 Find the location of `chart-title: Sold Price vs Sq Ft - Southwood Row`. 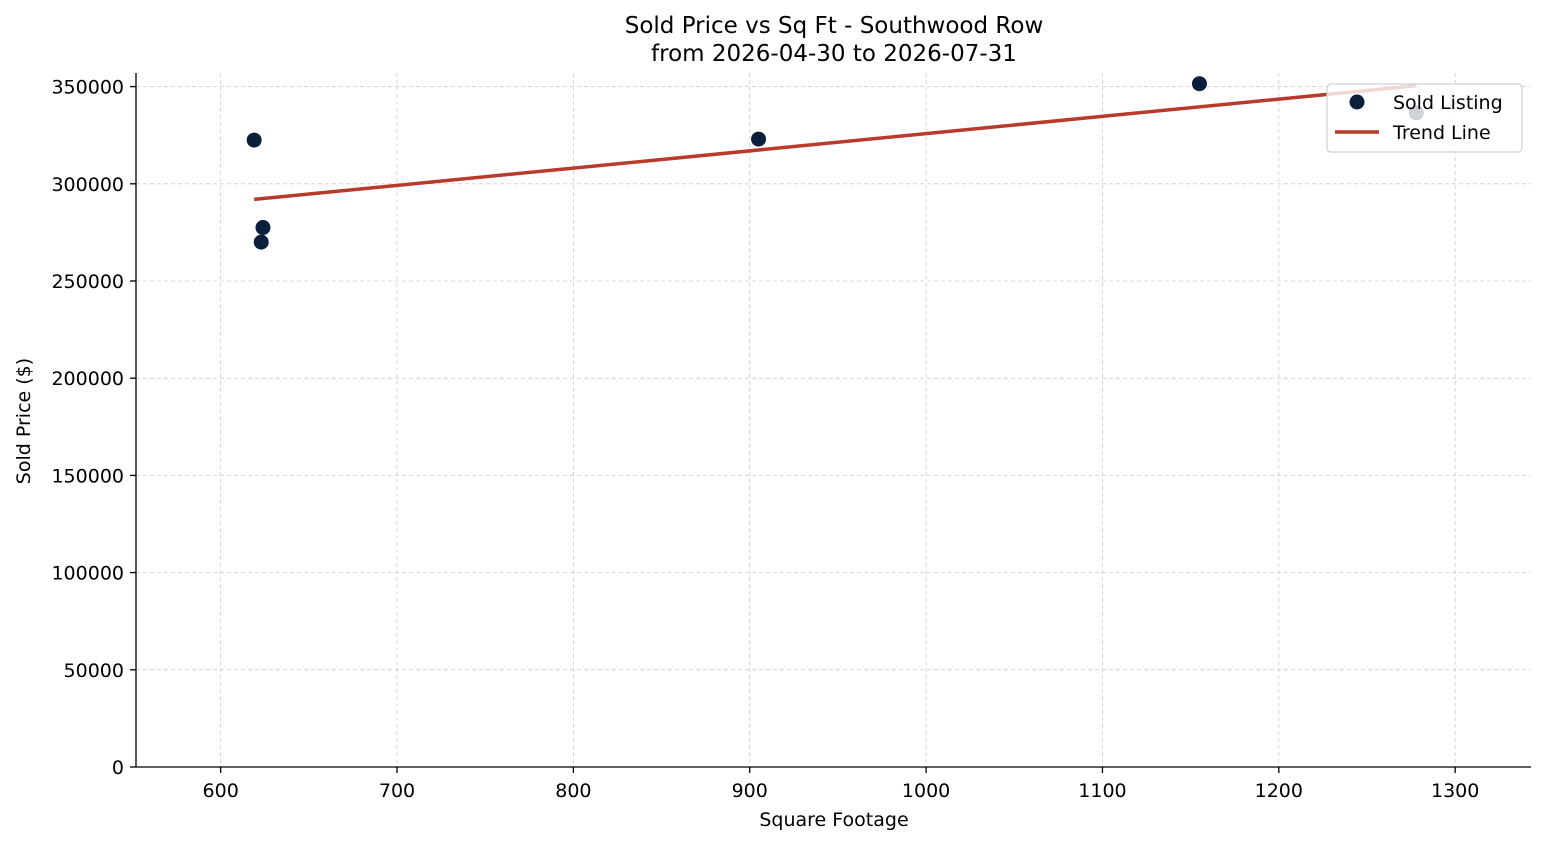

chart-title: Sold Price vs Sq Ft - Southwood Row is located at coordinates (834, 26).